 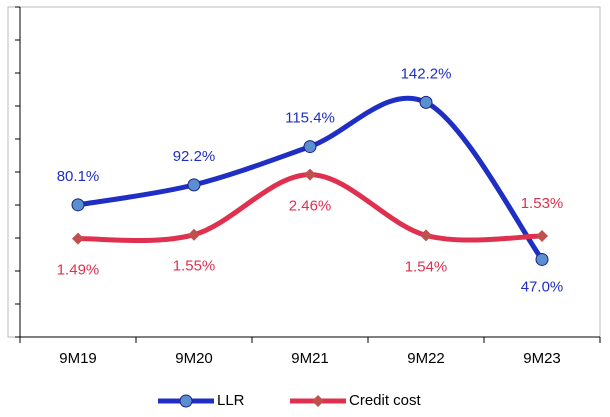 I want to click on data-label: 1.54%, so click(x=426, y=266).